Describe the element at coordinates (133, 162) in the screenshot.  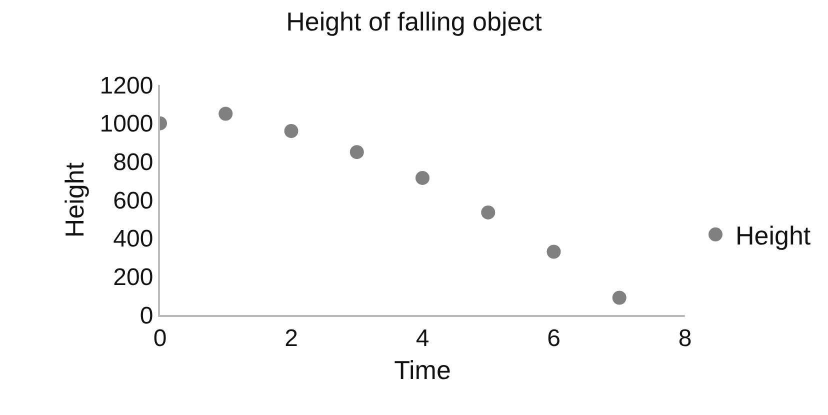
I see `y-tick-label: 800` at that location.